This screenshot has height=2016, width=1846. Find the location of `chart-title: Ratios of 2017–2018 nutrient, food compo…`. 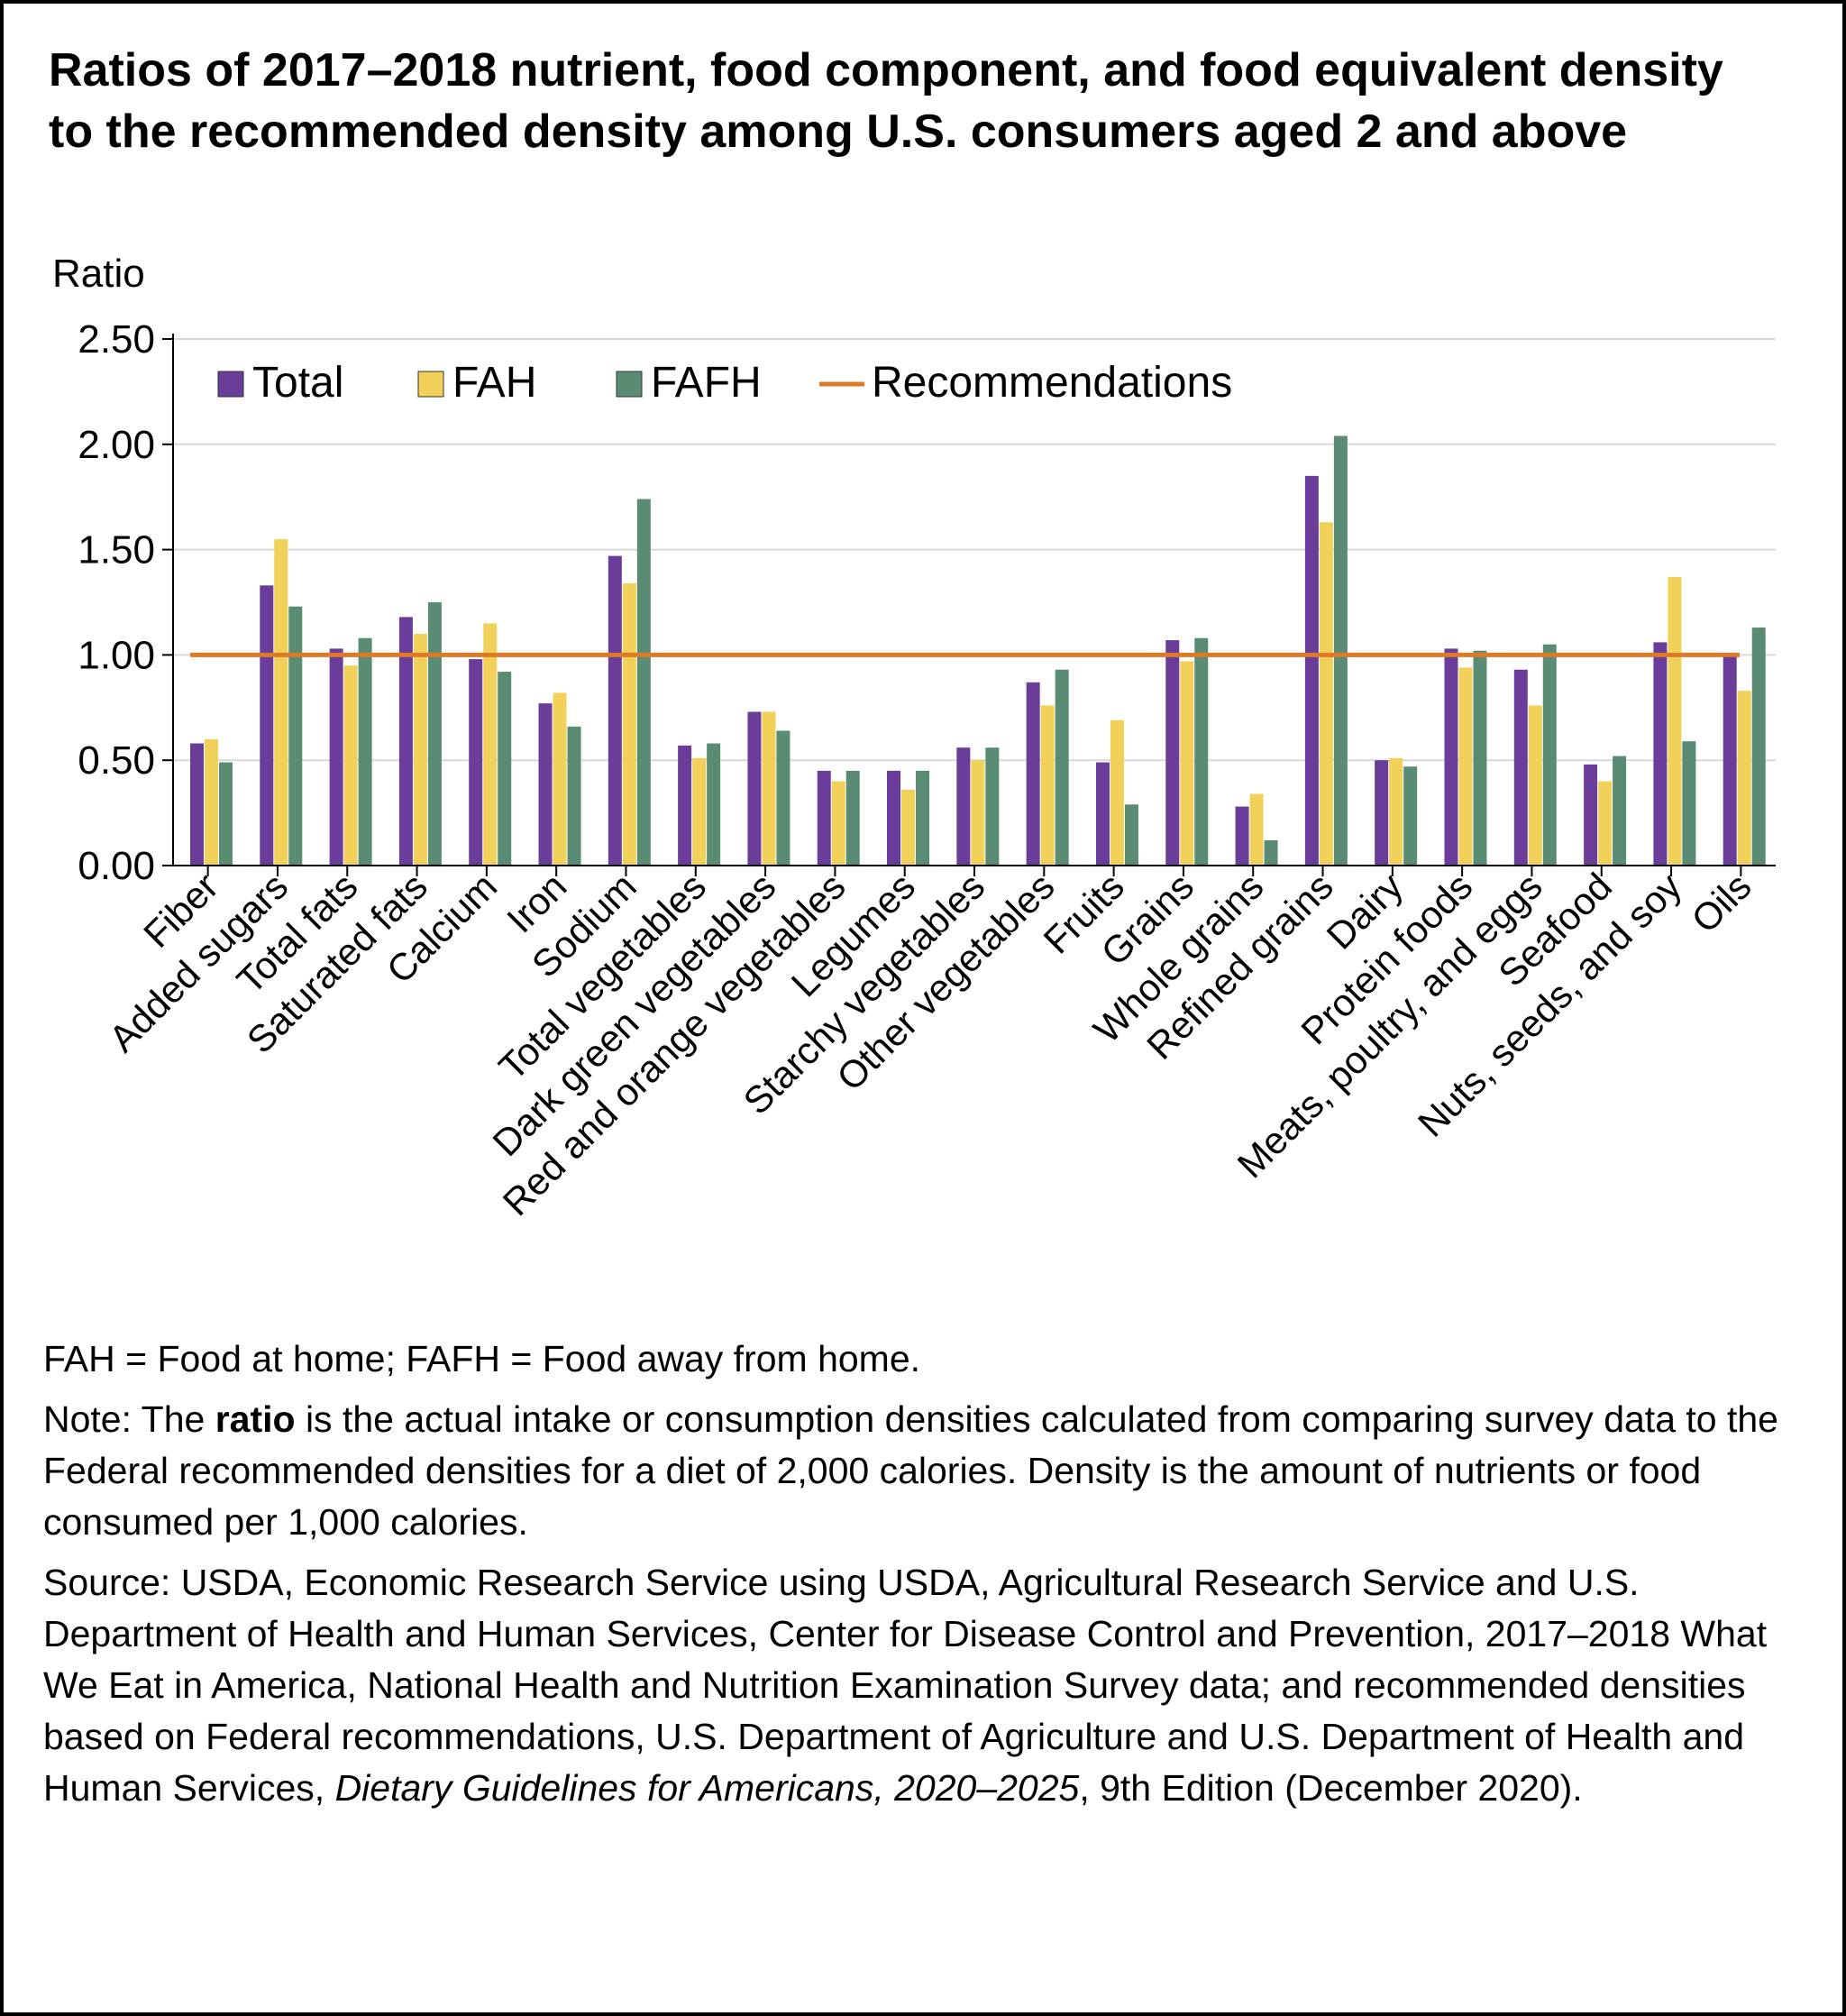

chart-title: Ratios of 2017–2018 nutrient, food compo… is located at coordinates (886, 101).